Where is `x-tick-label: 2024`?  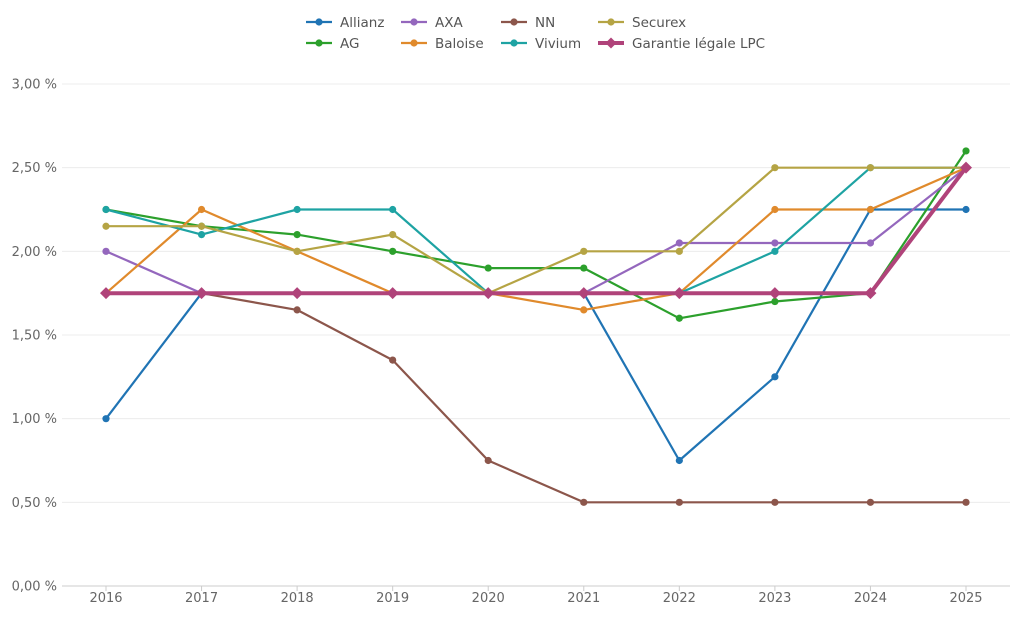 x-tick-label: 2024 is located at coordinates (870, 598).